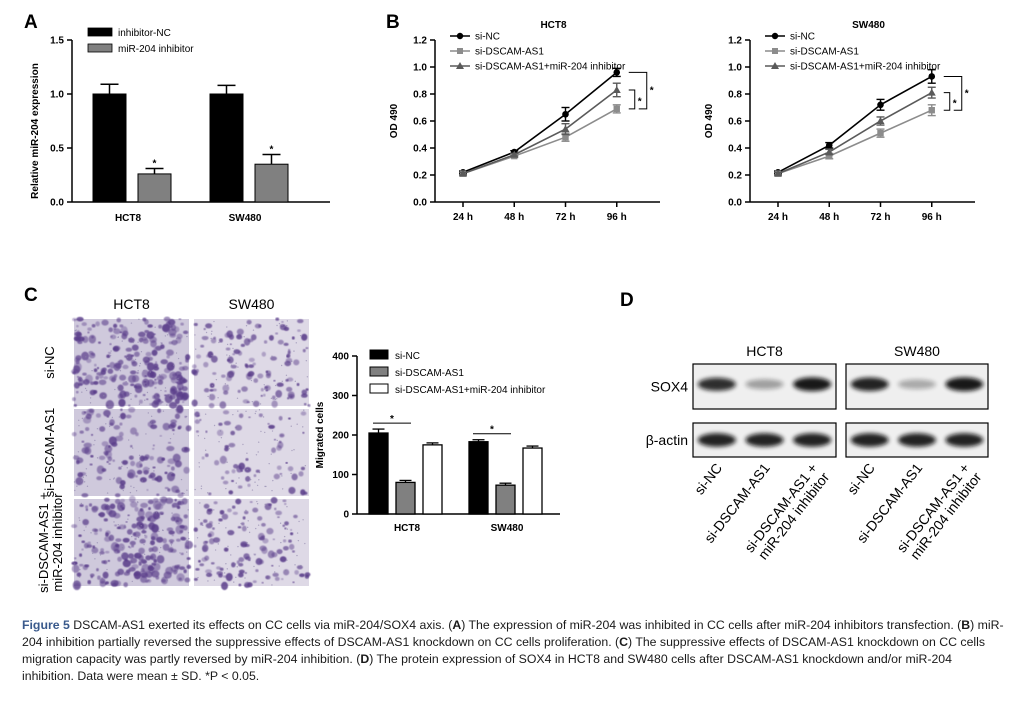  What do you see at coordinates (735, 149) in the screenshot?
I see `chart-b-sw480-y-tick-label: 0.4` at bounding box center [735, 149].